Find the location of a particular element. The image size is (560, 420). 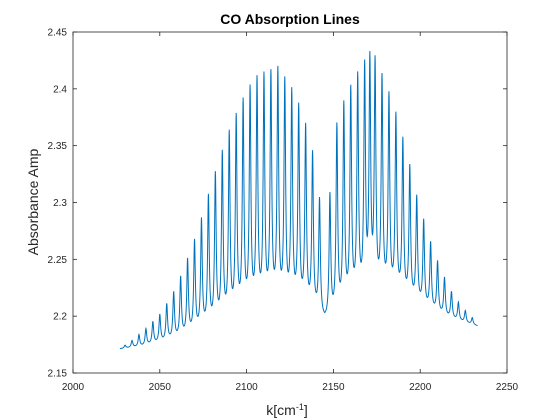

y-tick-label: 2.4 is located at coordinates (60, 89).